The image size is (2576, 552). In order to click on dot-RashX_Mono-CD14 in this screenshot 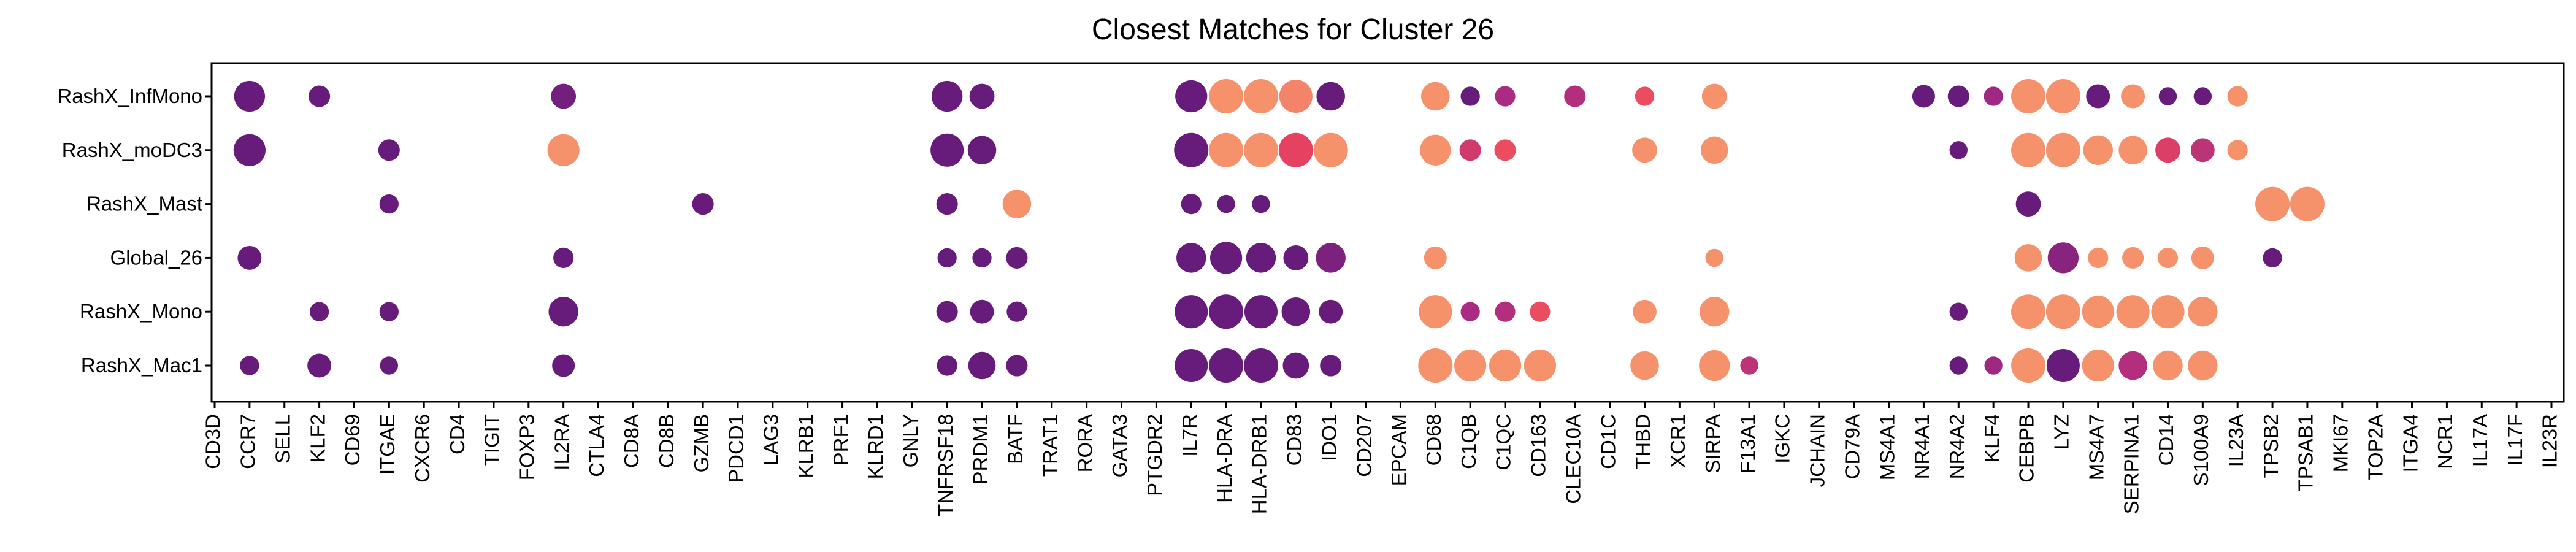, I will do `click(2168, 312)`.